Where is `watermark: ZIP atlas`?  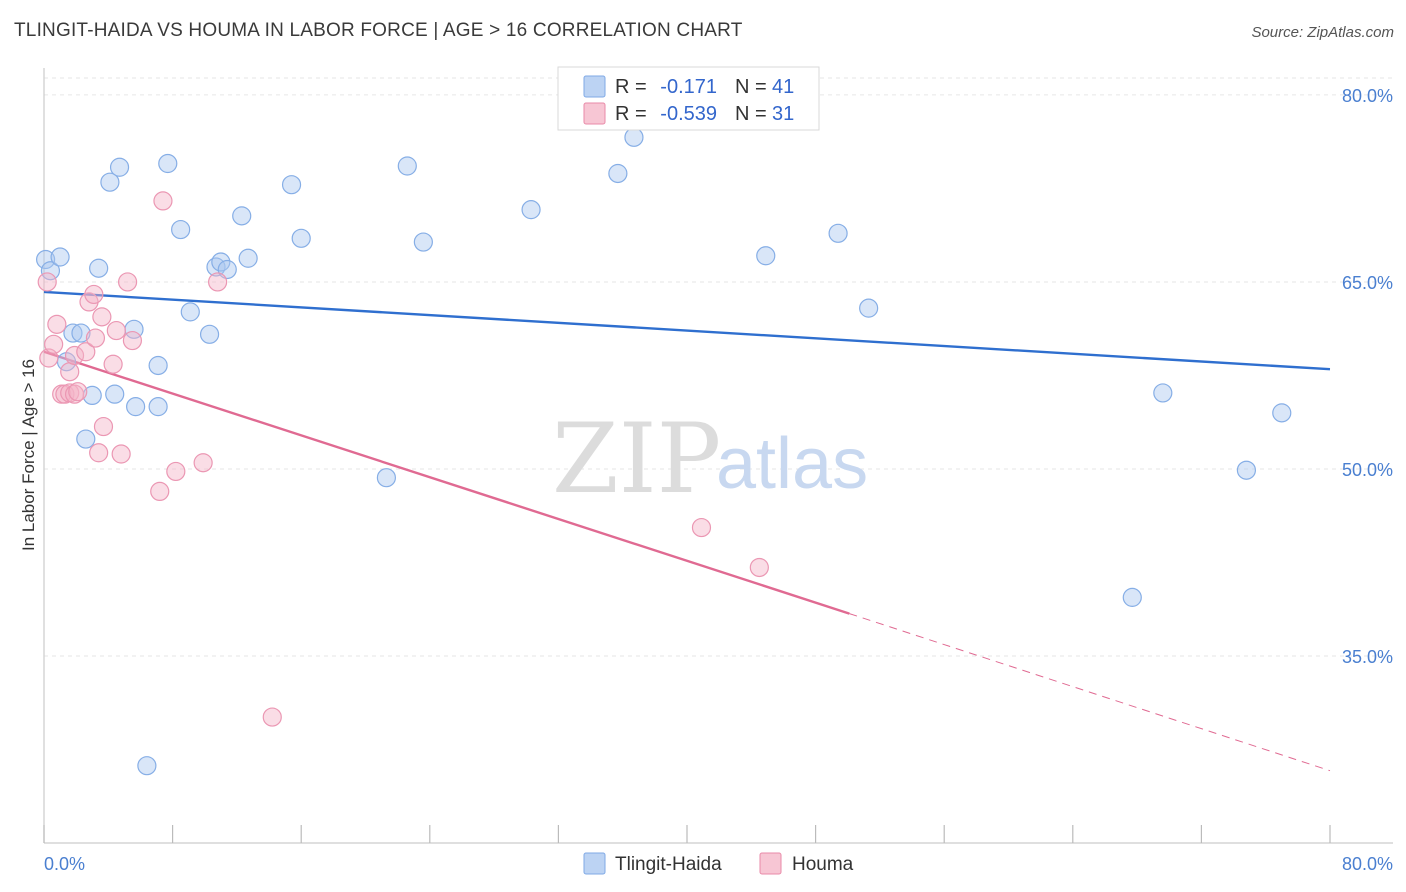
watermark: ZIP atlas is located at coordinates (710, 459).